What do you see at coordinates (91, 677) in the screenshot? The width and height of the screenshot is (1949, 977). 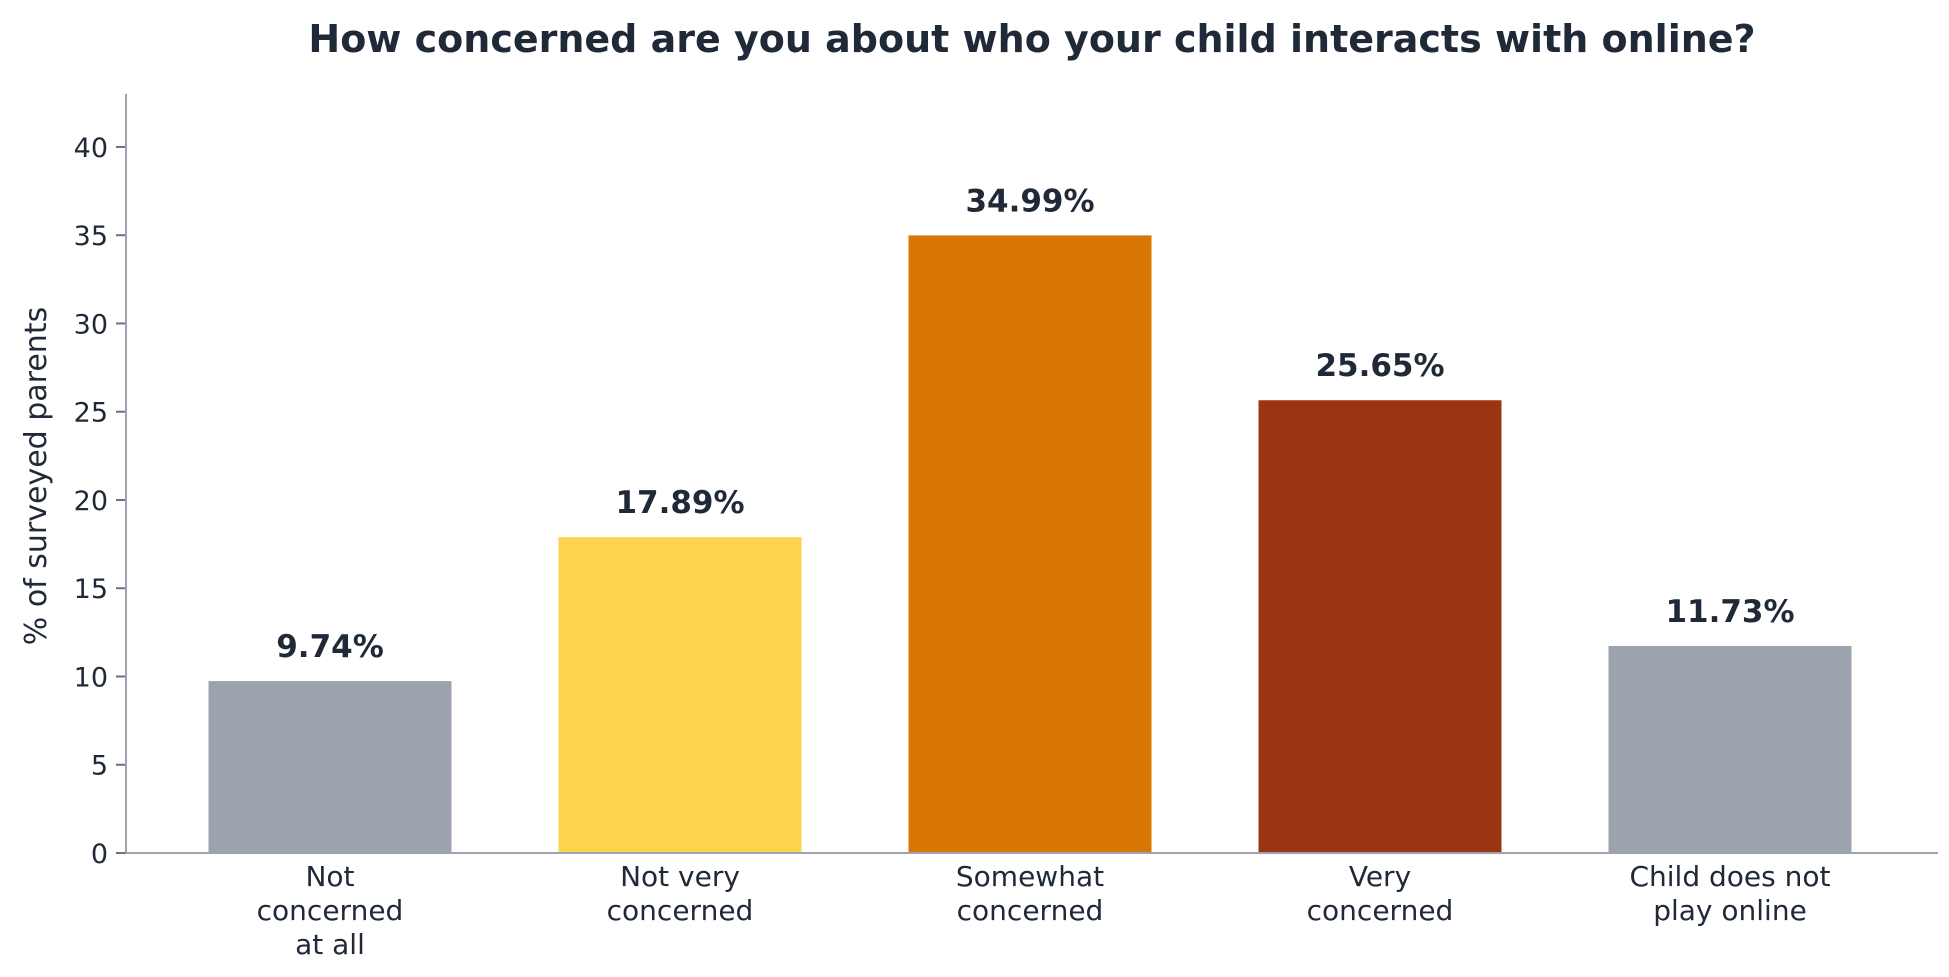 I see `y-tick-label: 10` at bounding box center [91, 677].